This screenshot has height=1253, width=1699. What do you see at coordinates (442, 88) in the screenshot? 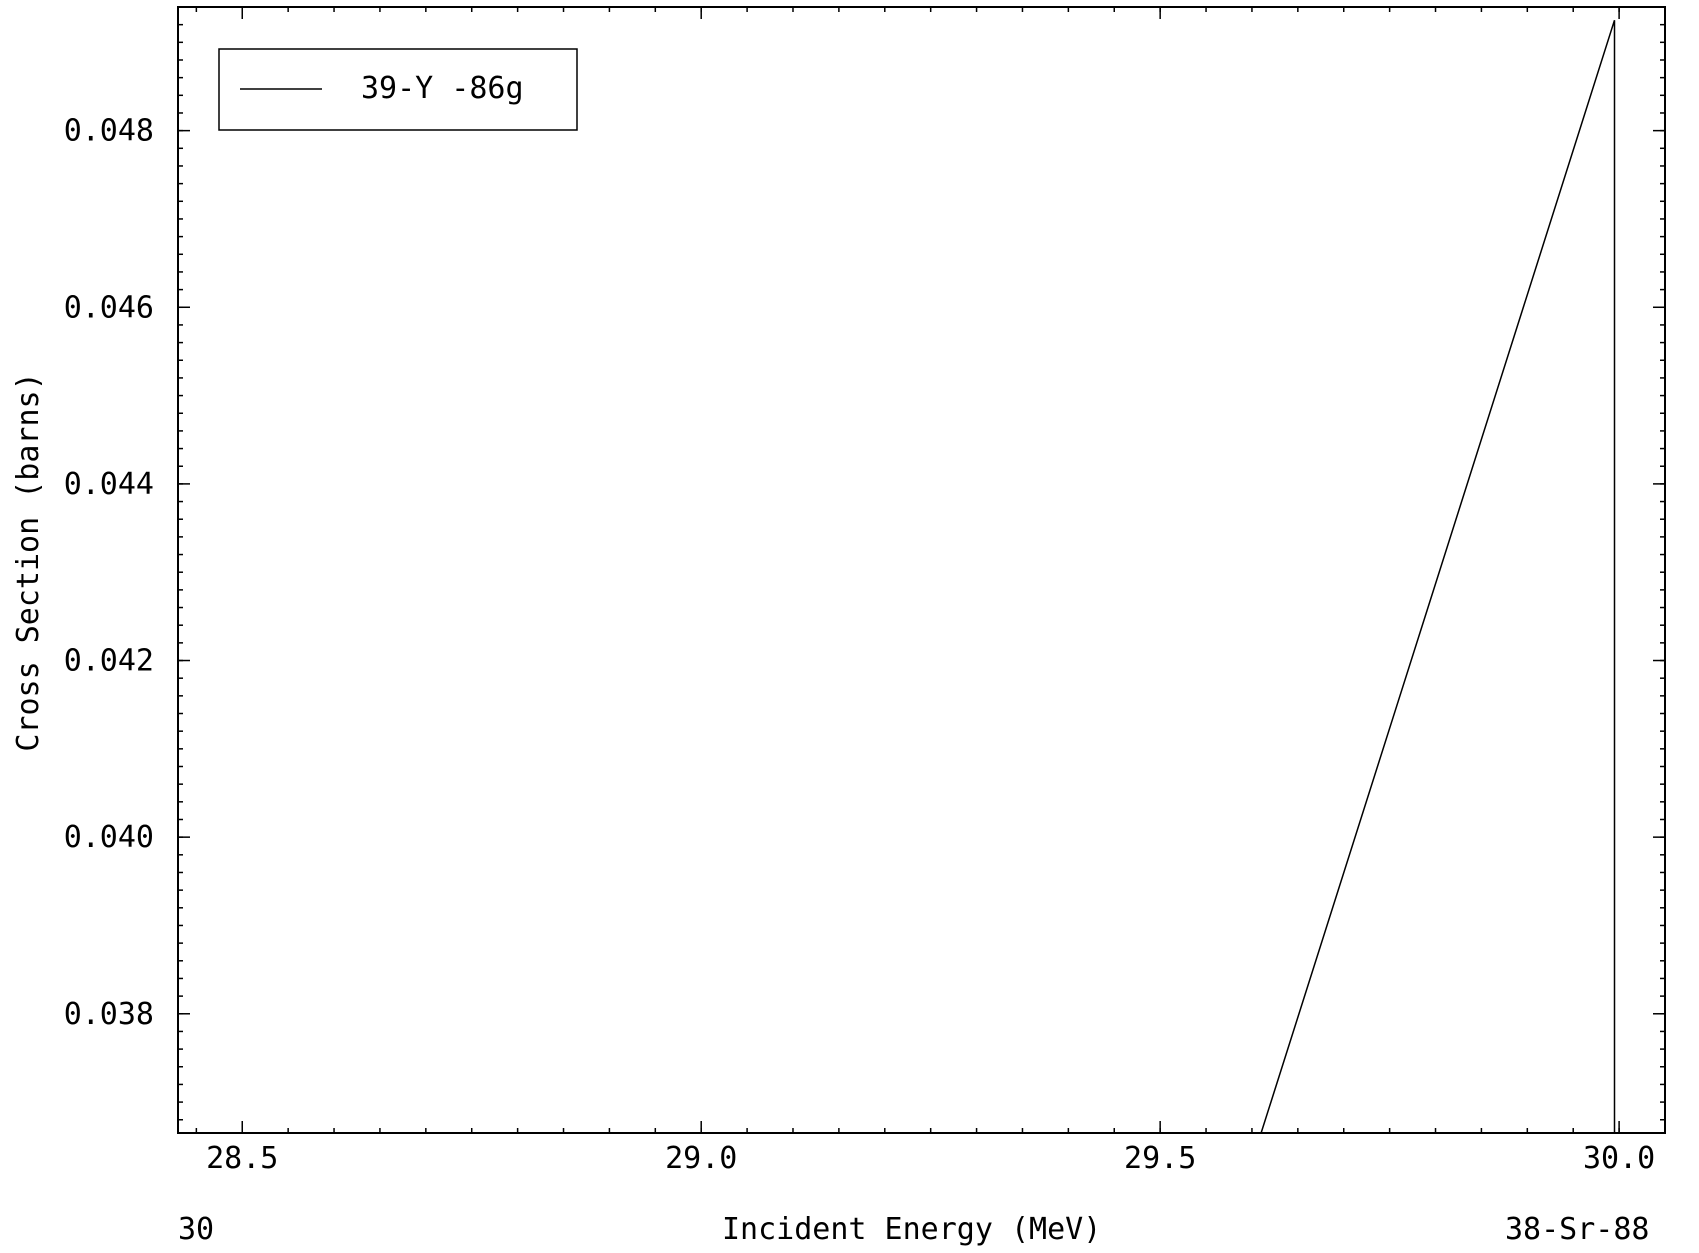
I see `legend-label: 39-Y -86g` at bounding box center [442, 88].